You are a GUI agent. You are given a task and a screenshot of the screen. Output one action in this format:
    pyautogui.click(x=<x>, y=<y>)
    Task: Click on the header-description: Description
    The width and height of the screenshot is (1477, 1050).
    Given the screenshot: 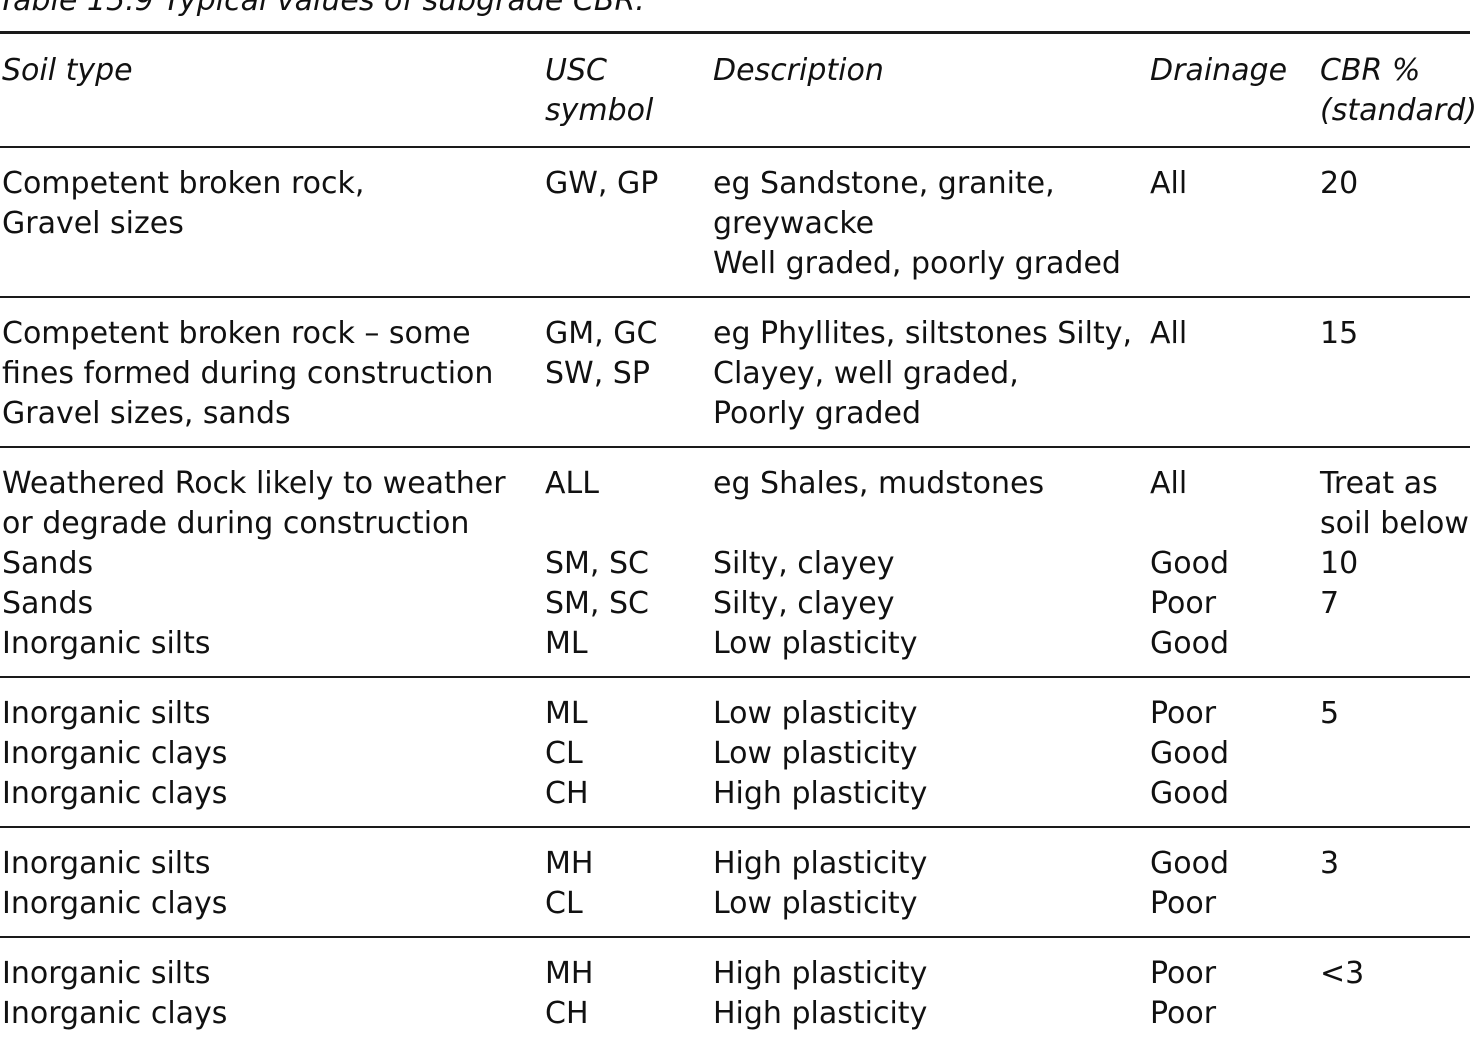 What is the action you would take?
    pyautogui.click(x=798, y=70)
    